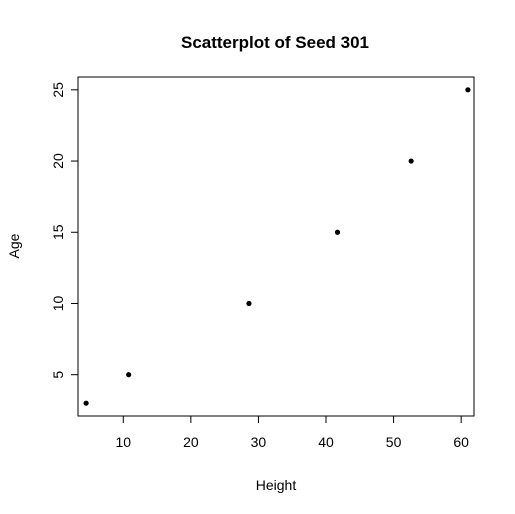 Image resolution: width=515 pixels, height=514 pixels. Describe the element at coordinates (292, 432) in the screenshot. I see `x-axis: 10 20 30 40 50 60` at that location.